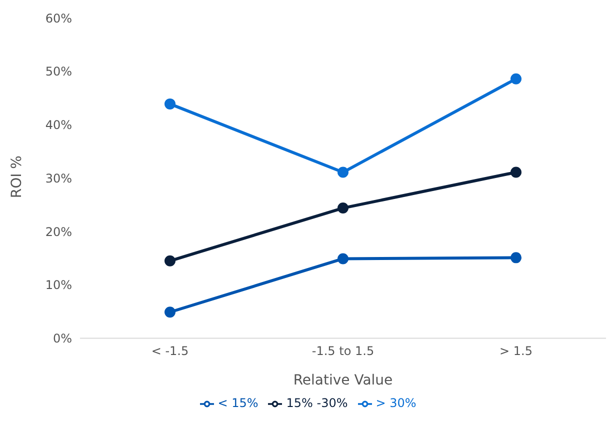  What do you see at coordinates (58, 18) in the screenshot?
I see `y-tick-label: 60%` at bounding box center [58, 18].